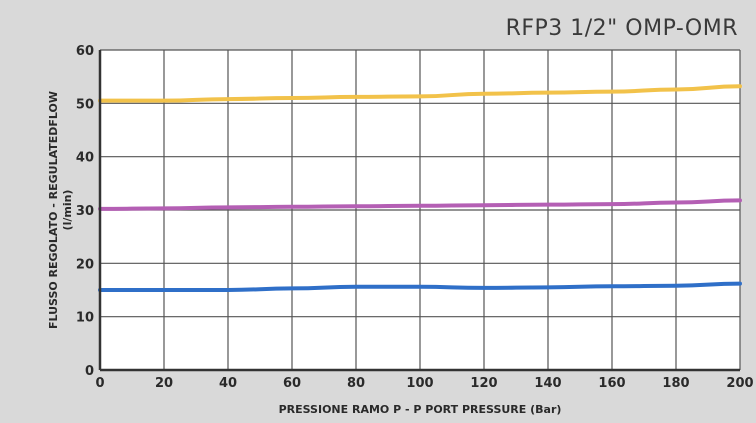 This screenshot has height=423, width=756. I want to click on x-tick-label-5: 100, so click(419, 383).